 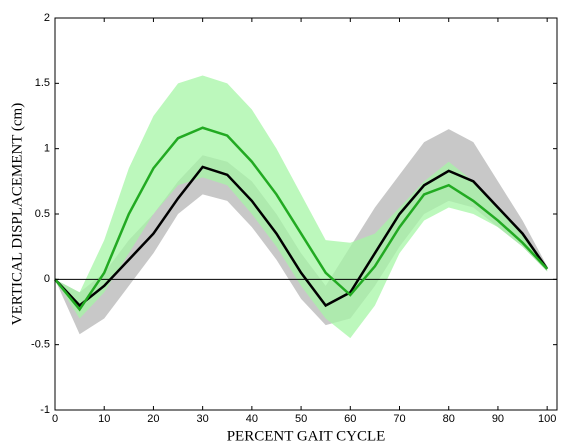 What do you see at coordinates (547, 419) in the screenshot?
I see `x-tick-label: 100` at bounding box center [547, 419].